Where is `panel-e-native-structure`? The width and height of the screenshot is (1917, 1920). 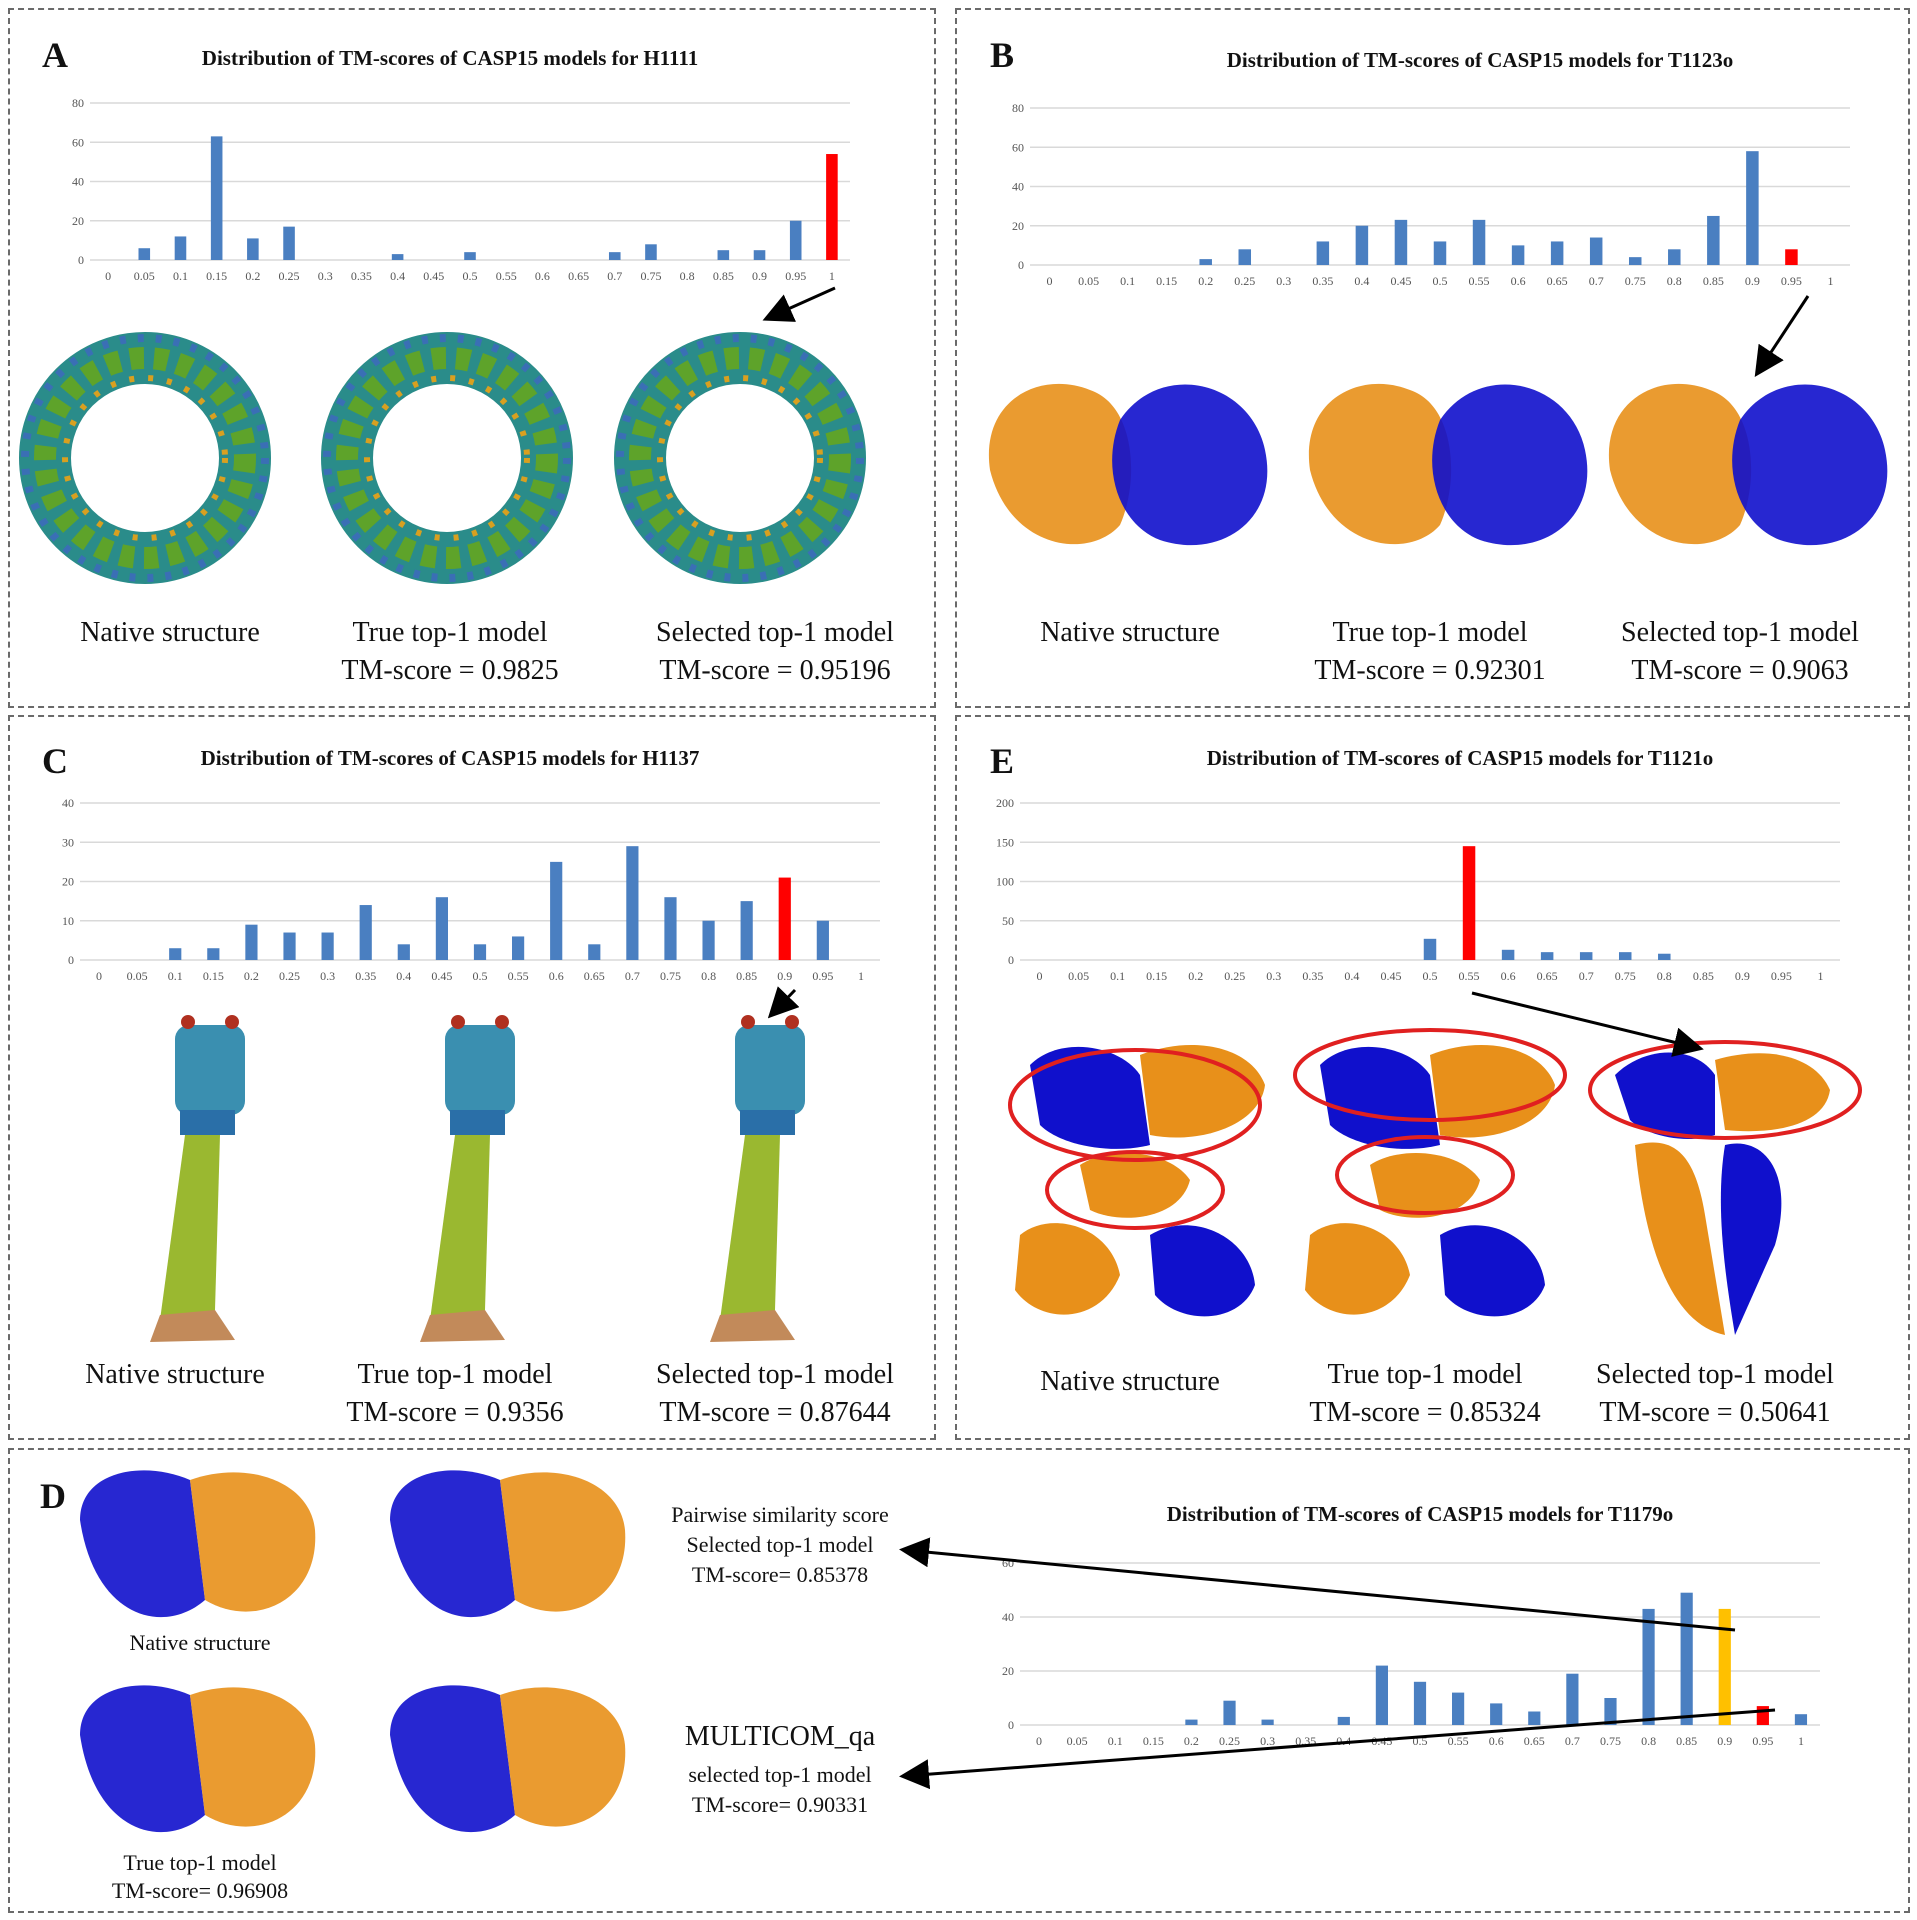 panel-e-native-structure is located at coordinates (1136, 1181).